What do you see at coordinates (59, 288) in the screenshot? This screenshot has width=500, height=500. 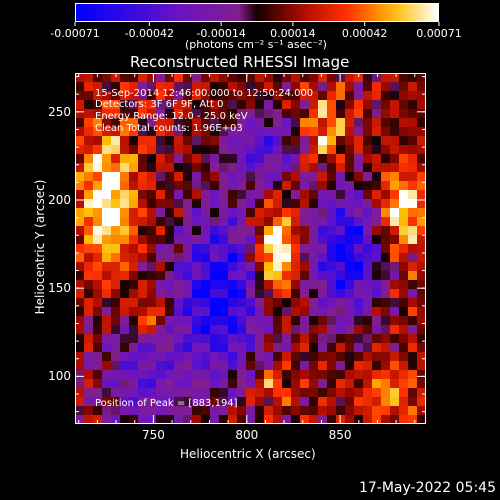 I see `y-tick-label: 150` at bounding box center [59, 288].